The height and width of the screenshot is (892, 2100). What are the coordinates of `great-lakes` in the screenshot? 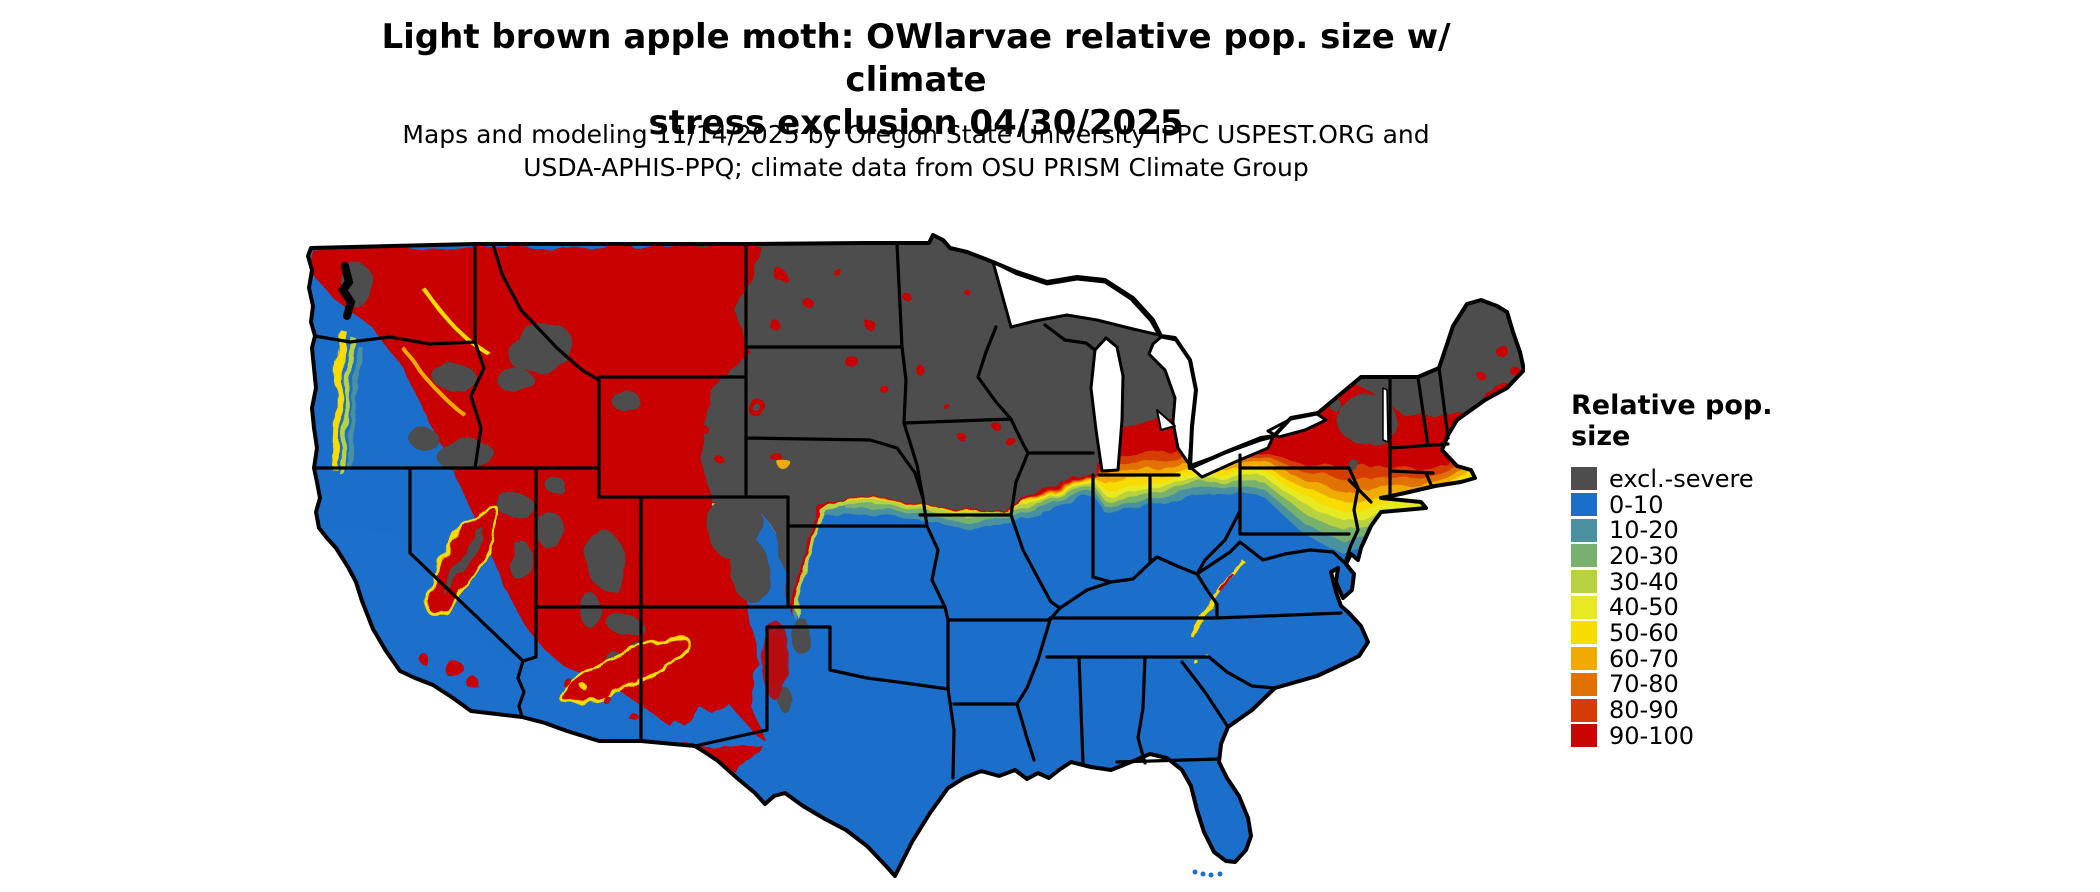 It's located at (1190, 369).